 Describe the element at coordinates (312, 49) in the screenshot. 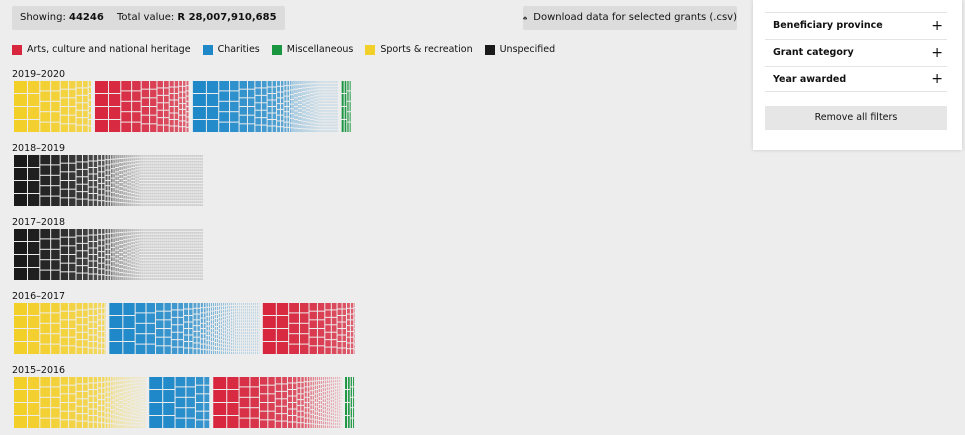

I see `legend-item-miscellaneous: Miscellaneous` at that location.